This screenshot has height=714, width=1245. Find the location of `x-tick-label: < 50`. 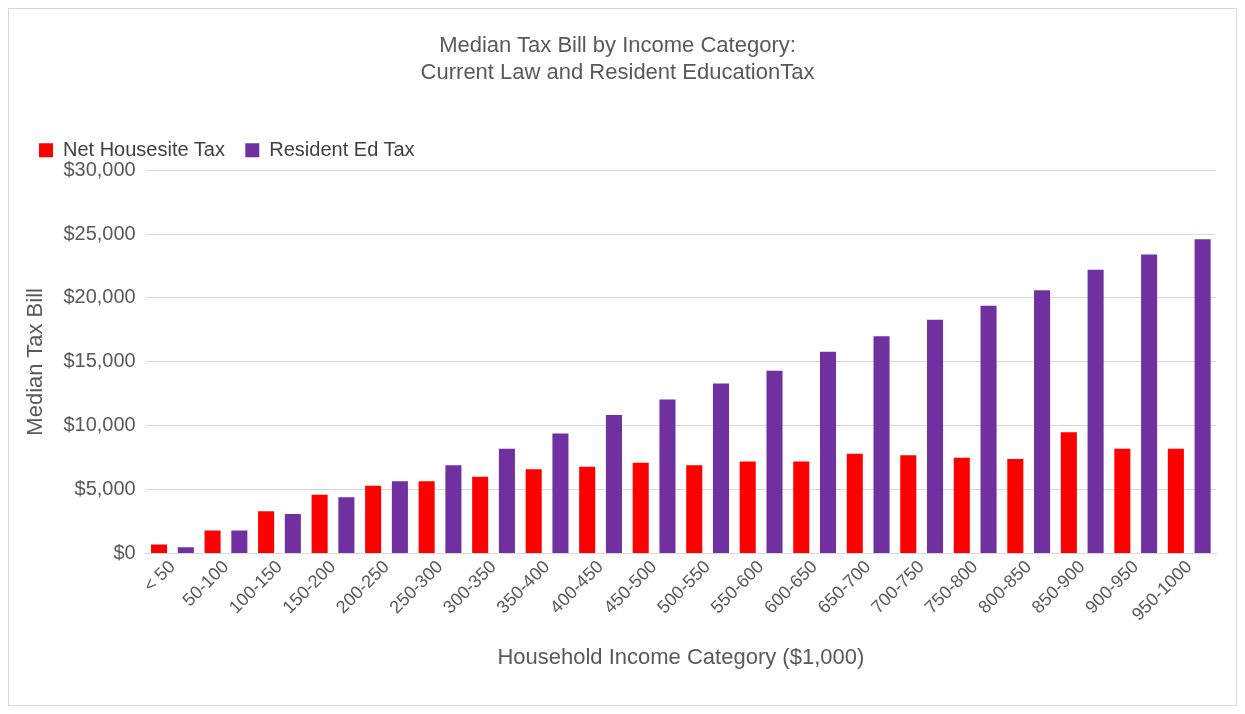

x-tick-label: < 50 is located at coordinates (159, 576).